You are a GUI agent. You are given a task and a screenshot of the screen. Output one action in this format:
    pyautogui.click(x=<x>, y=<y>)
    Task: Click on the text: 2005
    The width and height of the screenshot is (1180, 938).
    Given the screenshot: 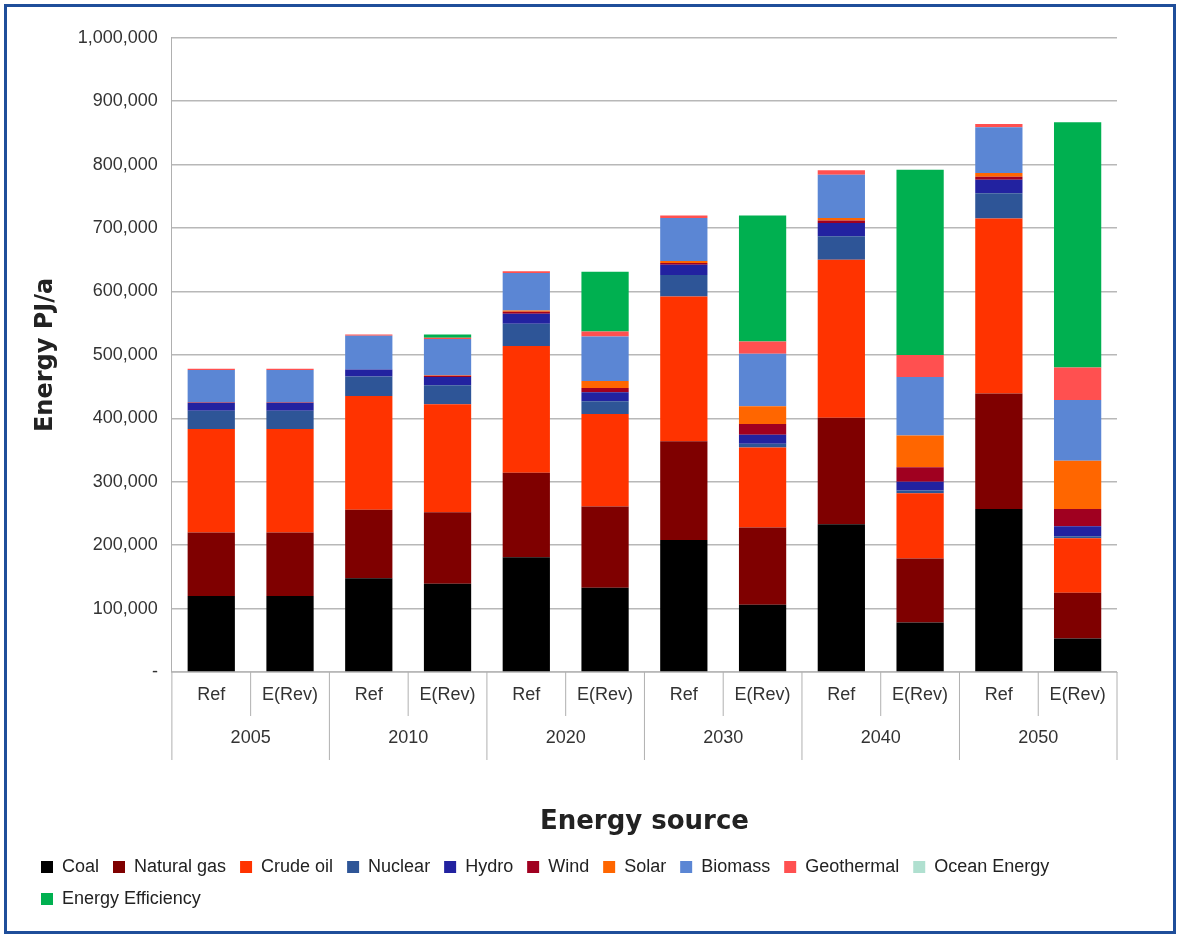 What is the action you would take?
    pyautogui.click(x=250, y=736)
    